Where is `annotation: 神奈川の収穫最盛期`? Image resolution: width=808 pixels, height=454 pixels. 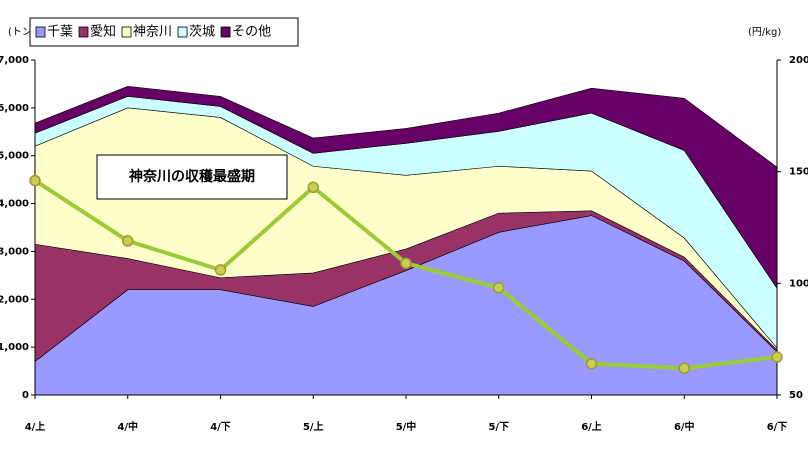
annotation: 神奈川の収穫最盛期 is located at coordinates (192, 176).